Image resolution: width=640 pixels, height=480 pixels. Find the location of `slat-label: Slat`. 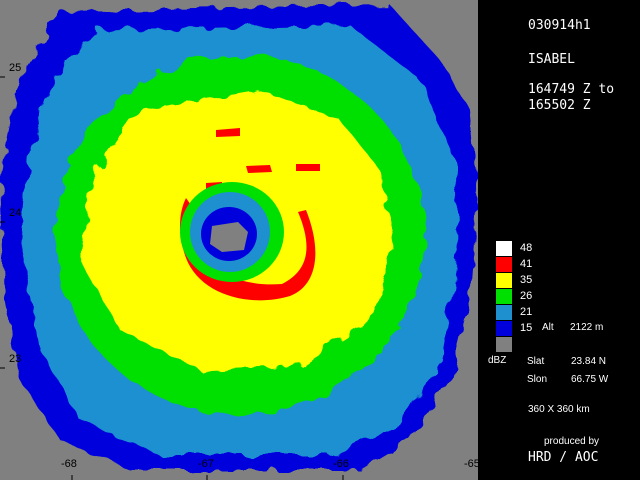

slat-label: Slat is located at coordinates (536, 361).